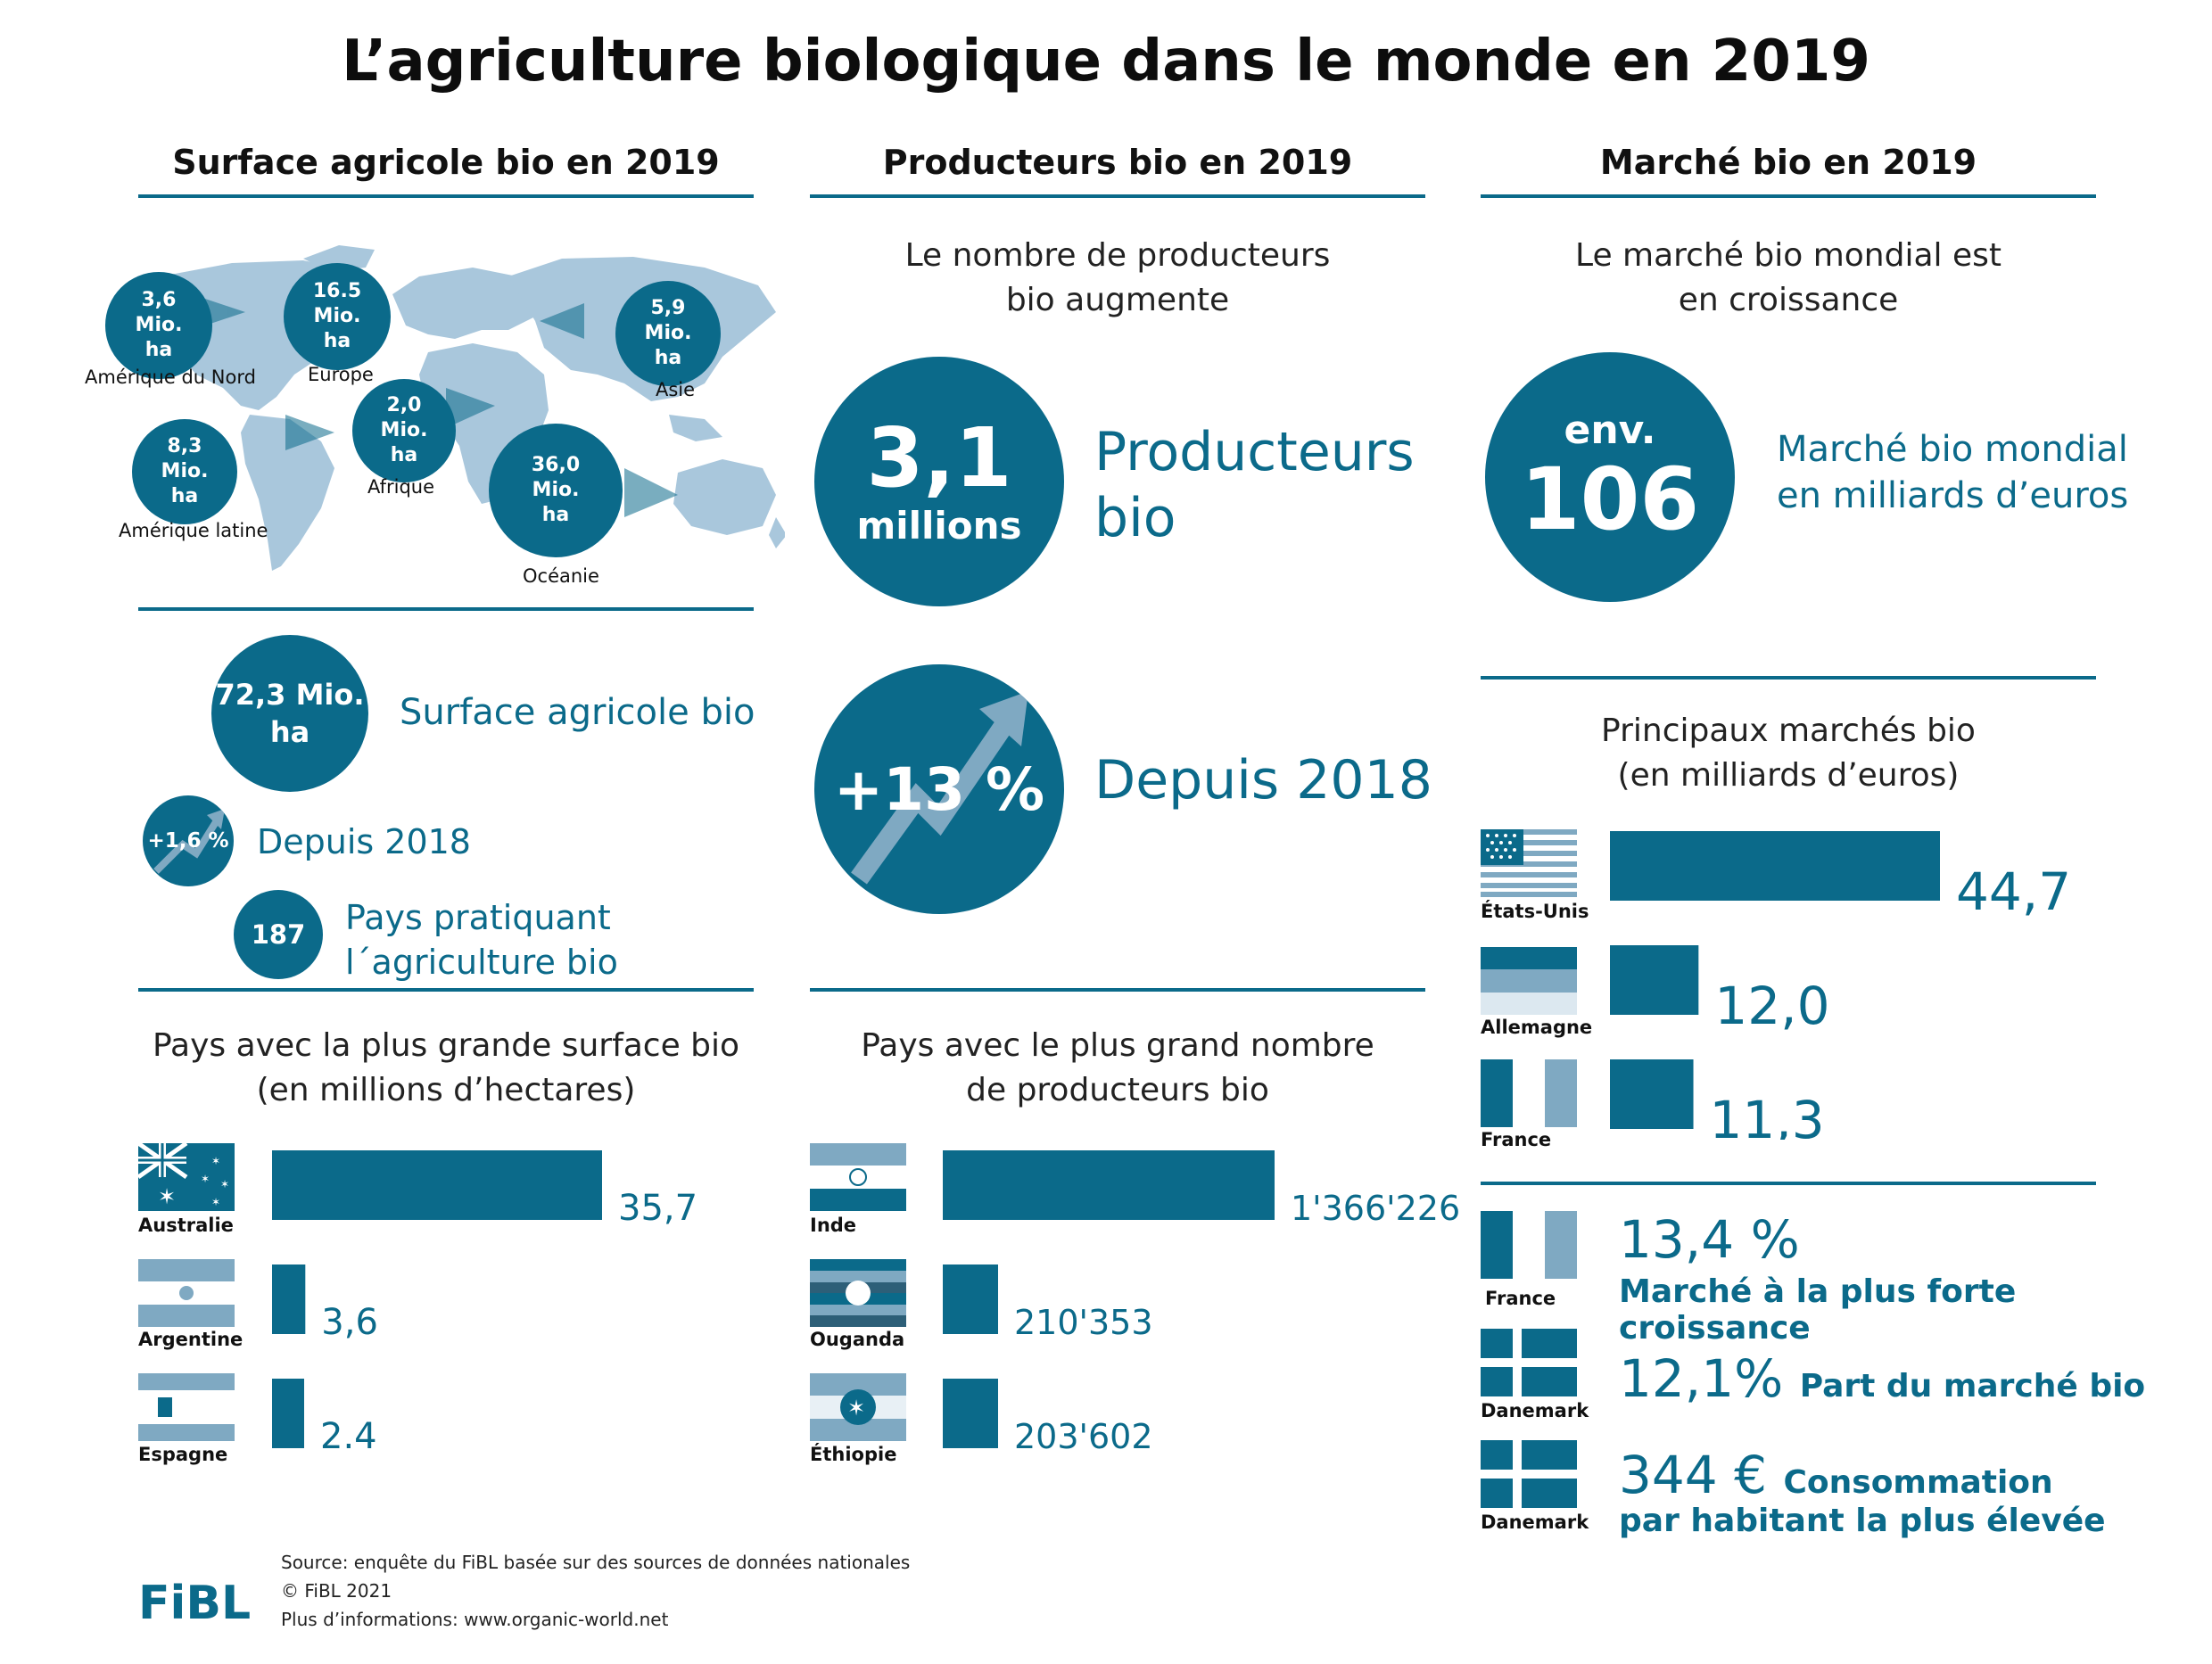  I want to click on market-total-bubble: env. 106, so click(1610, 477).